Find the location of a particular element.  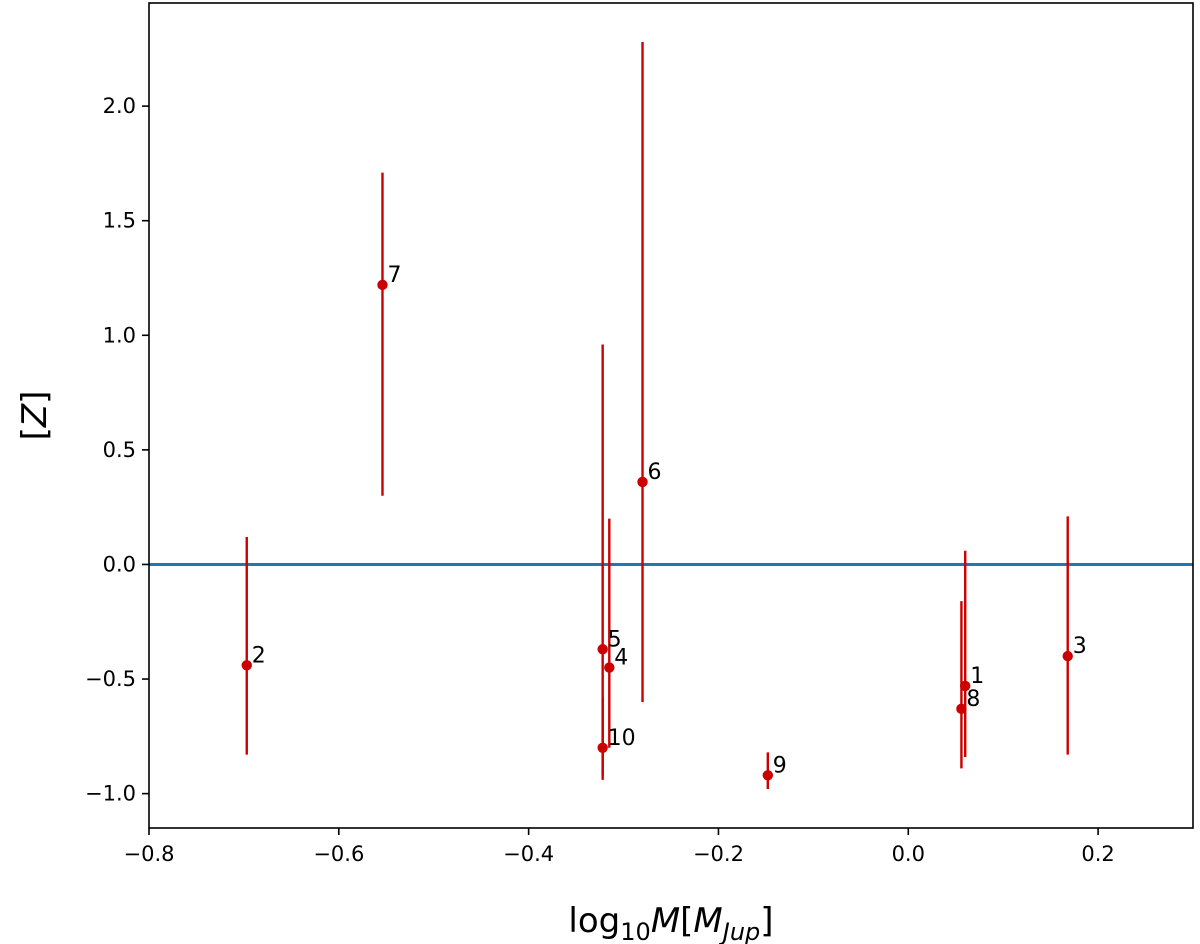

data-point-group: 8 is located at coordinates (968, 685).